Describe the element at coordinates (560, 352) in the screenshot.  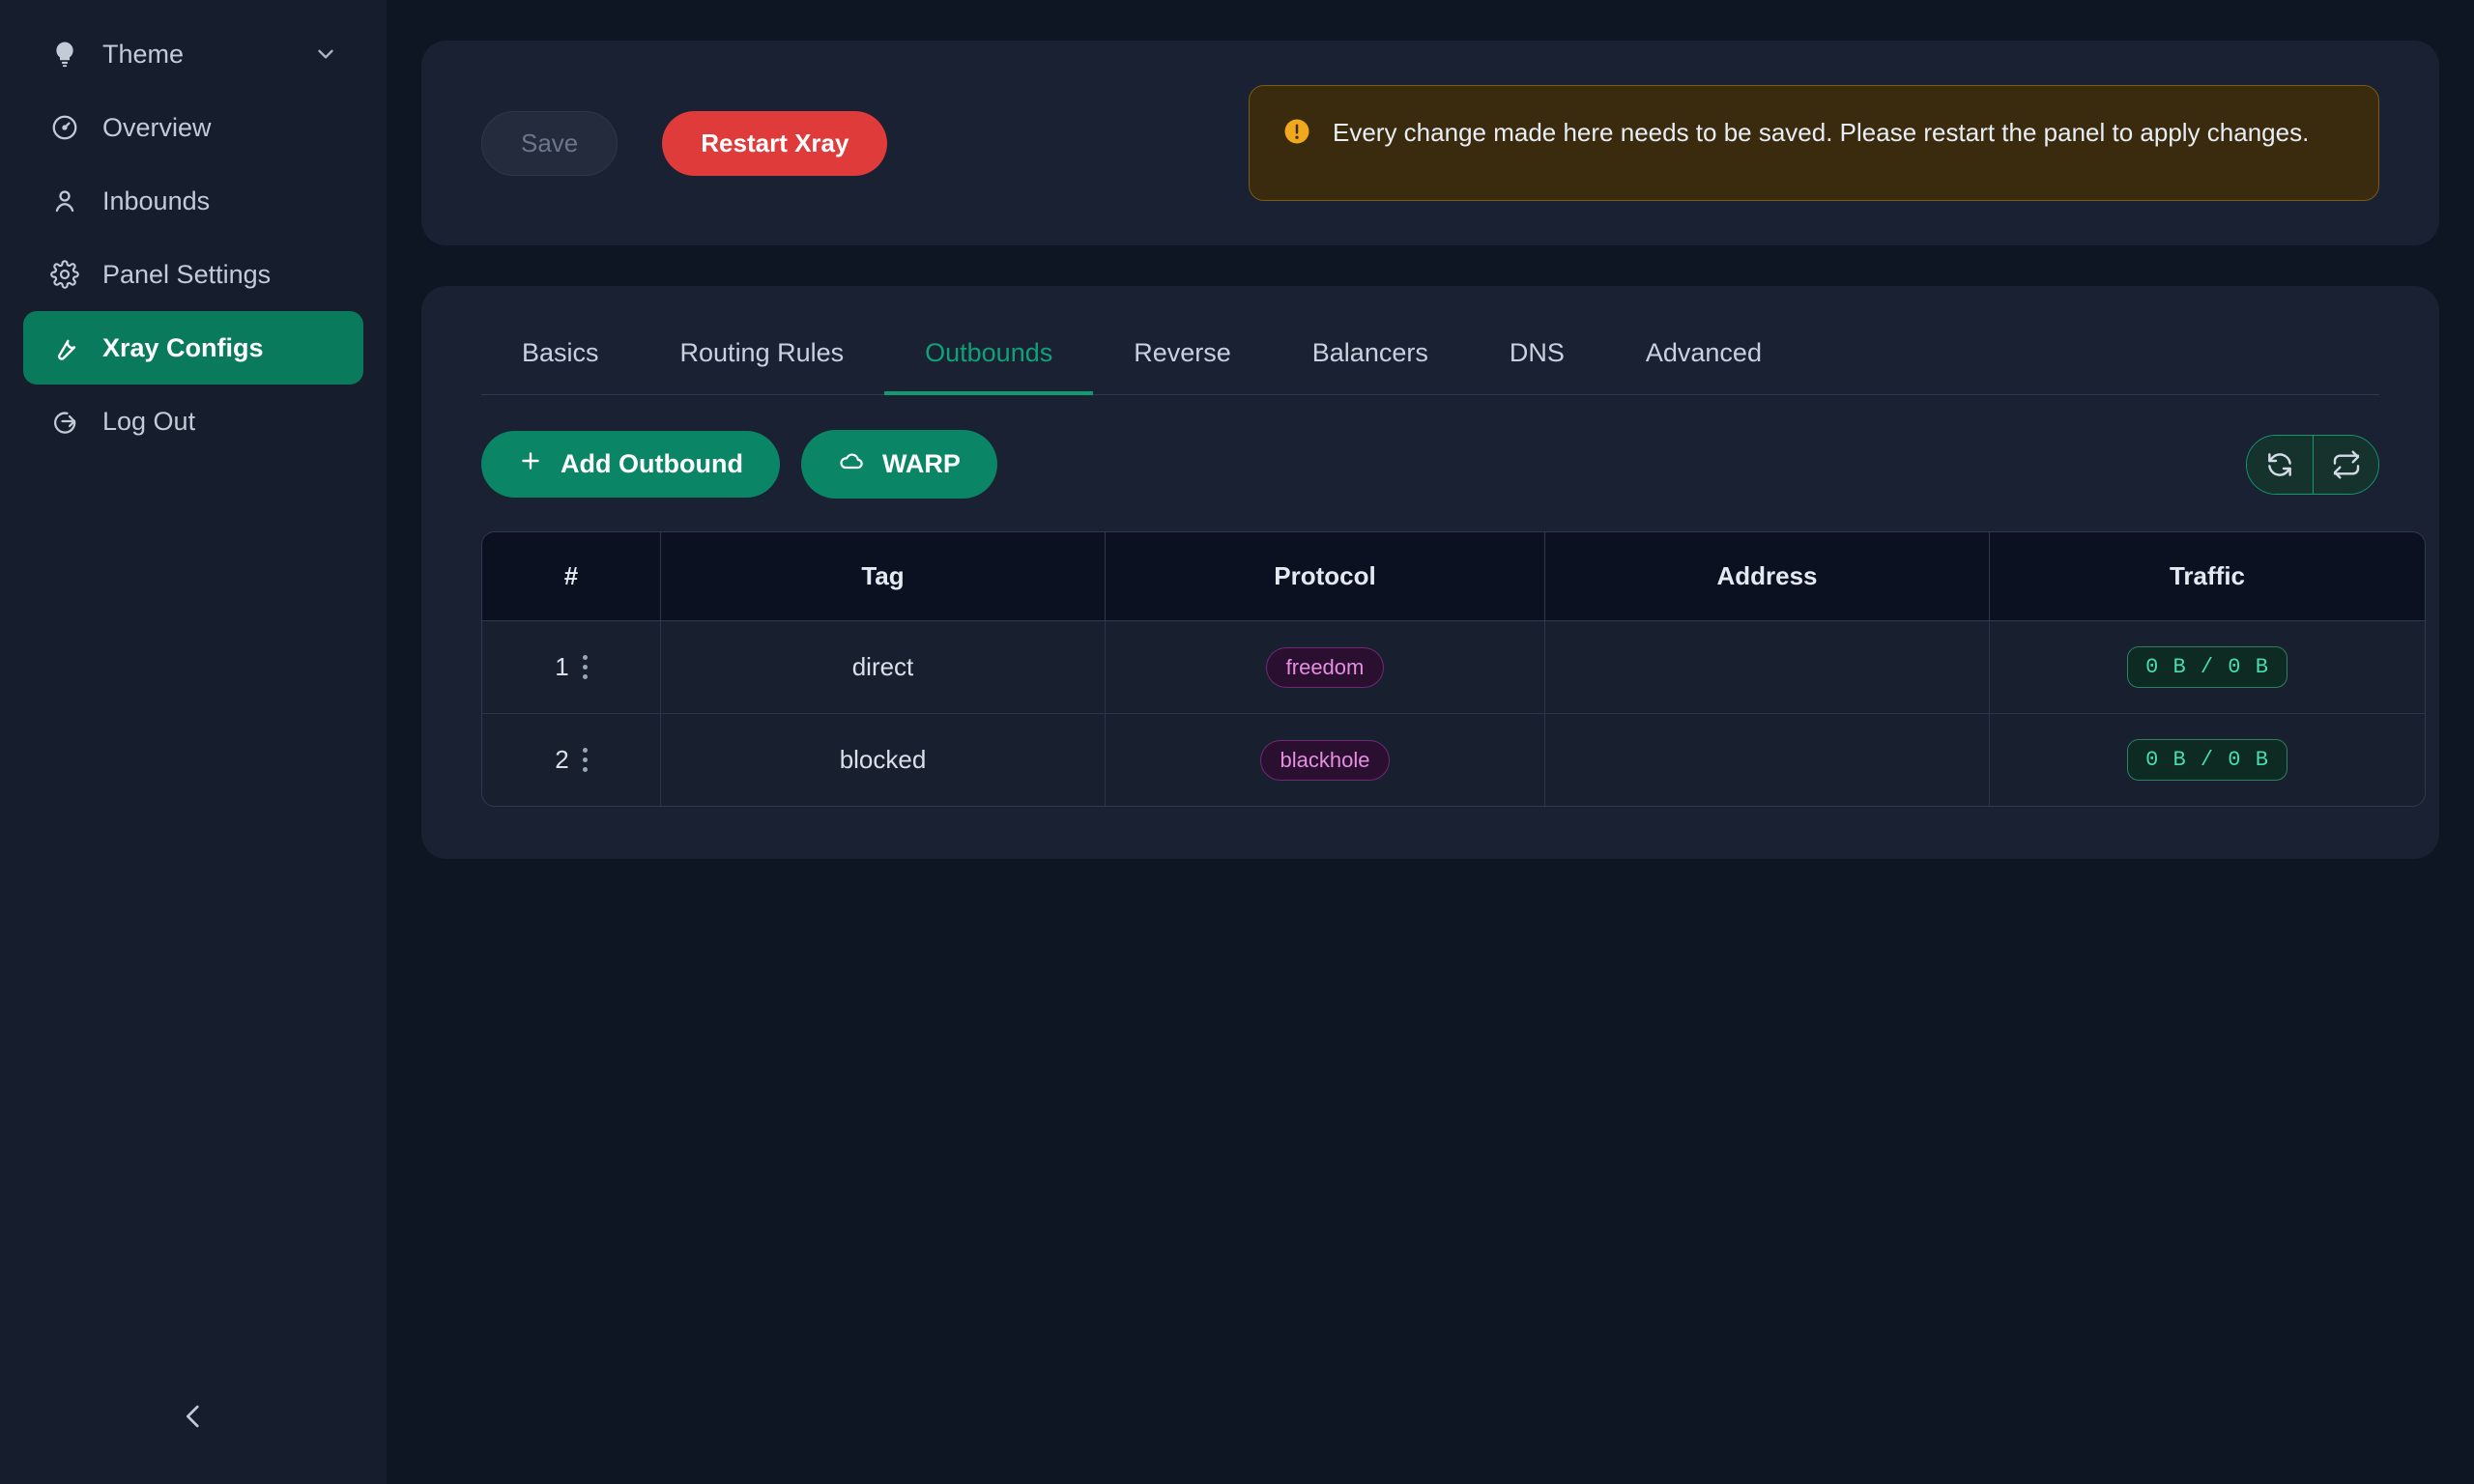
I see `tab-basics: Basics` at that location.